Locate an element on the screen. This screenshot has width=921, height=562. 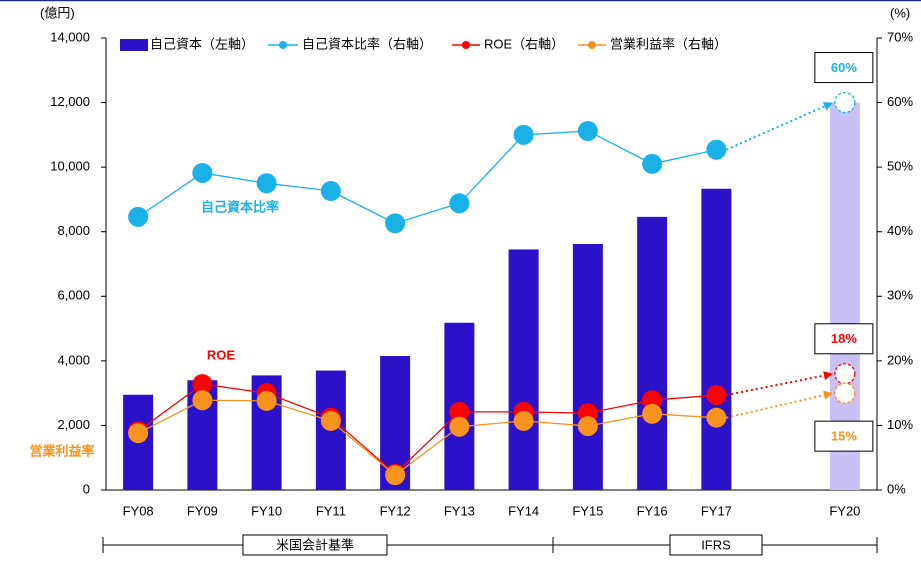
y2-tick-label: 0% is located at coordinates (896, 488).